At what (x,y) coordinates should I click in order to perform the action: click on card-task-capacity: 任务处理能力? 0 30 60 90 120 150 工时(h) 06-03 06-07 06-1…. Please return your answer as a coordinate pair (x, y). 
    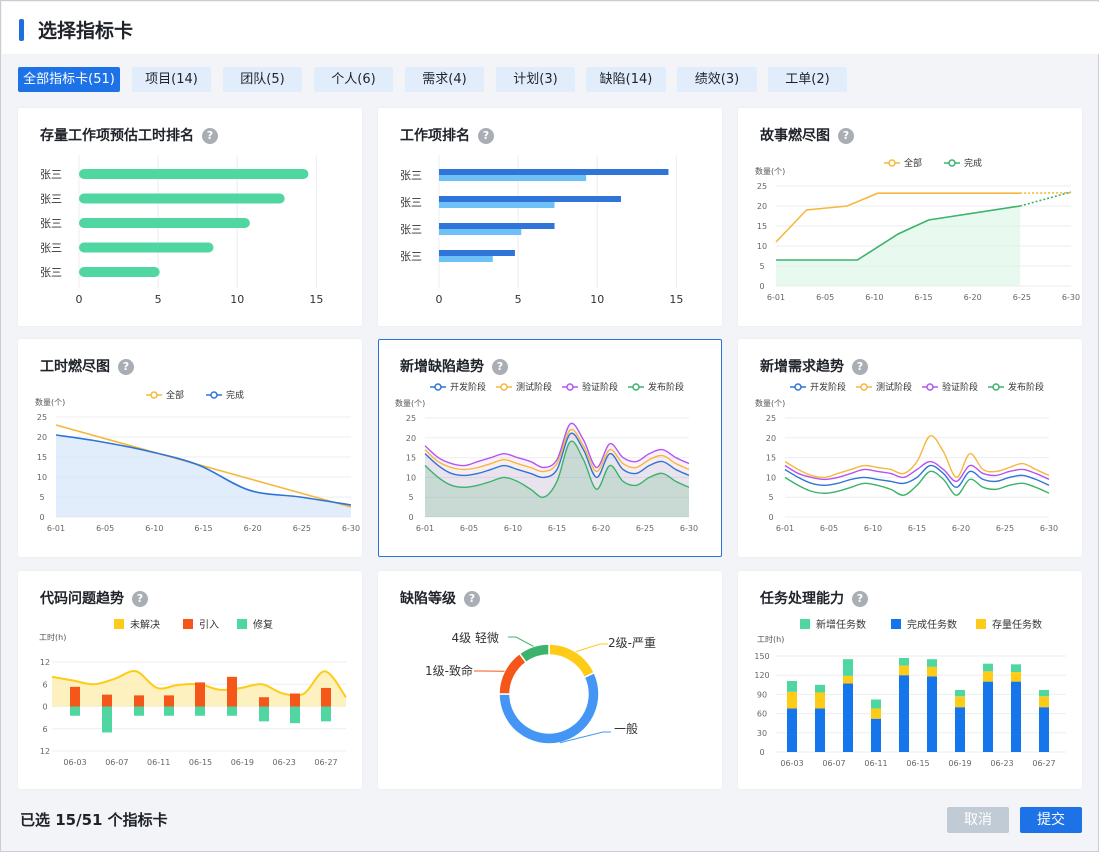
    Looking at the image, I should click on (910, 680).